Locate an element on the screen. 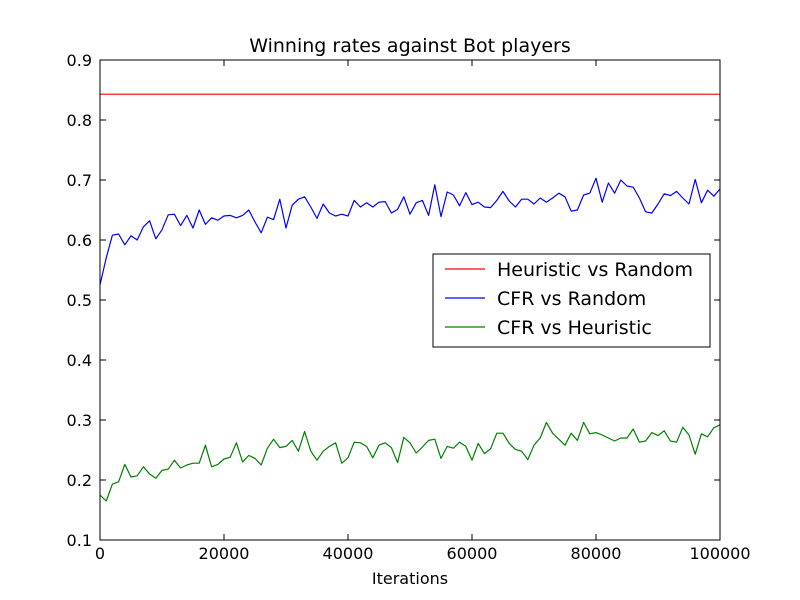 The image size is (800, 600). x-tick-label: 0 is located at coordinates (100, 553).